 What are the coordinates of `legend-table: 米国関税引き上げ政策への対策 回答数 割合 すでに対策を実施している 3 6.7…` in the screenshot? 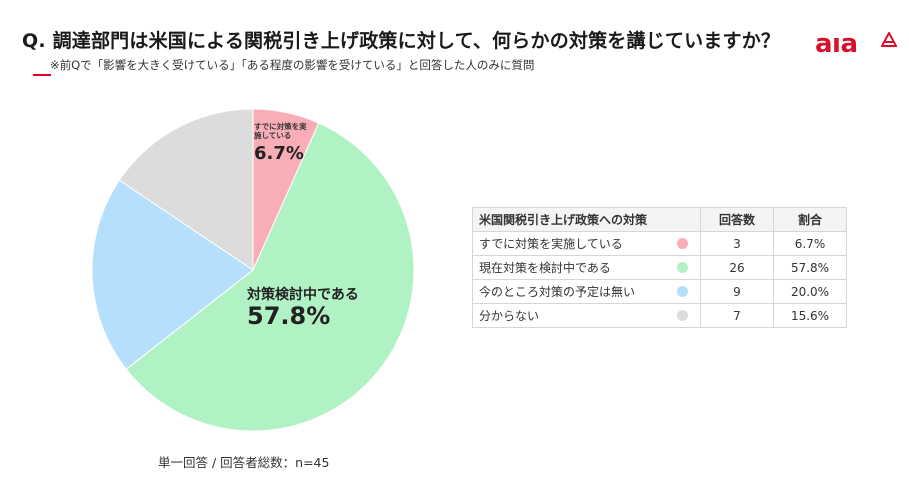 It's located at (659, 267).